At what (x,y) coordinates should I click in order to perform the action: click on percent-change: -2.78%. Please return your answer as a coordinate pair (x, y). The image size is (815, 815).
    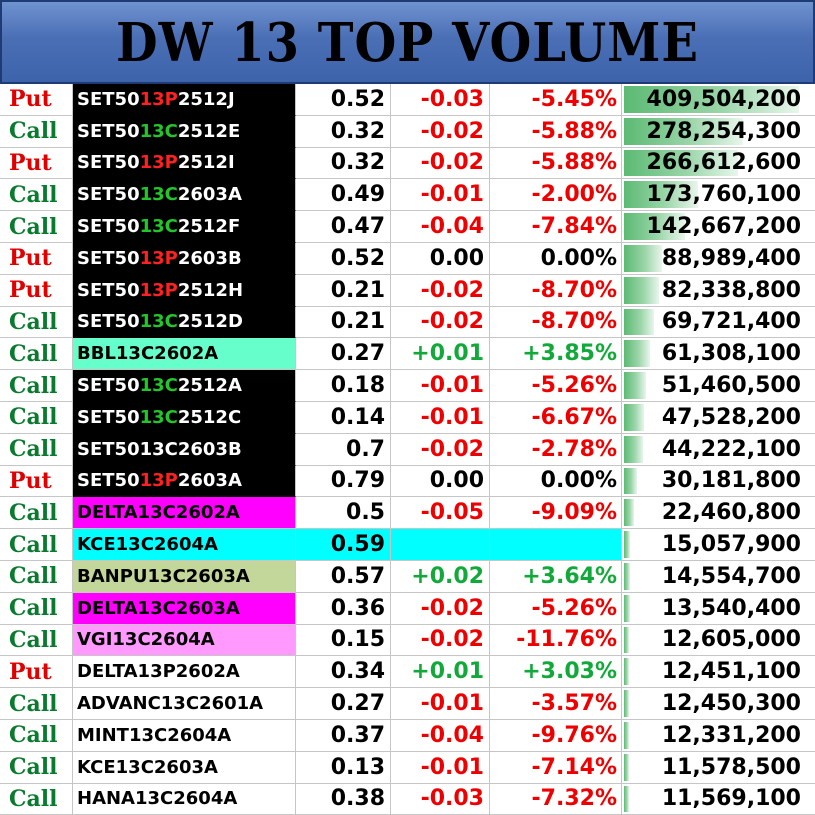
    Looking at the image, I should click on (556, 449).